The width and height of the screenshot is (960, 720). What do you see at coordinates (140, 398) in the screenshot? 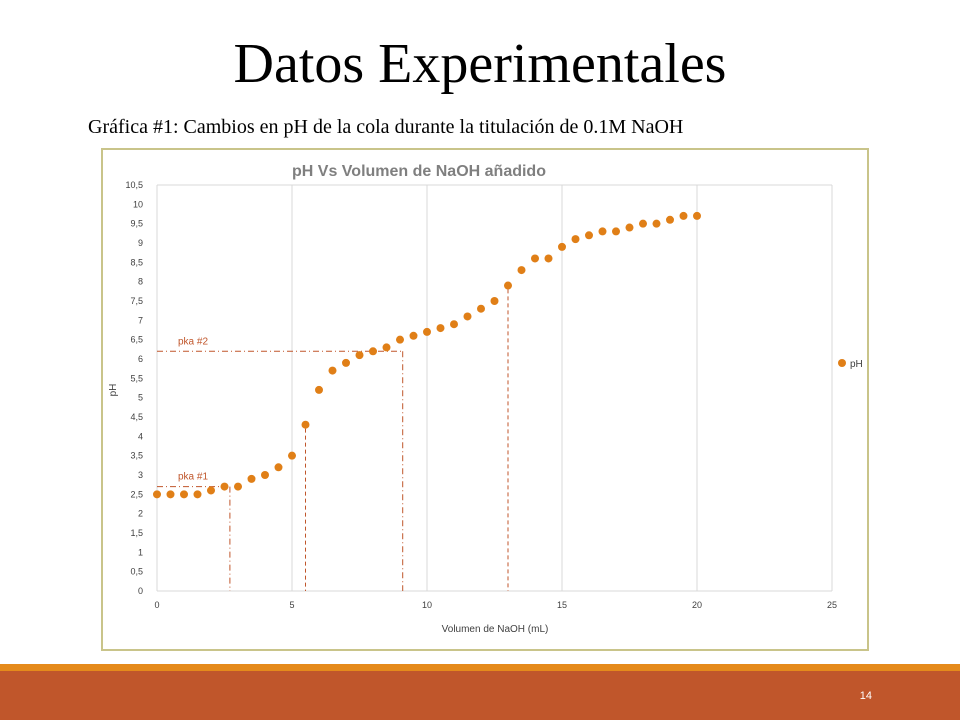
I see `y-tick-label: 5` at bounding box center [140, 398].